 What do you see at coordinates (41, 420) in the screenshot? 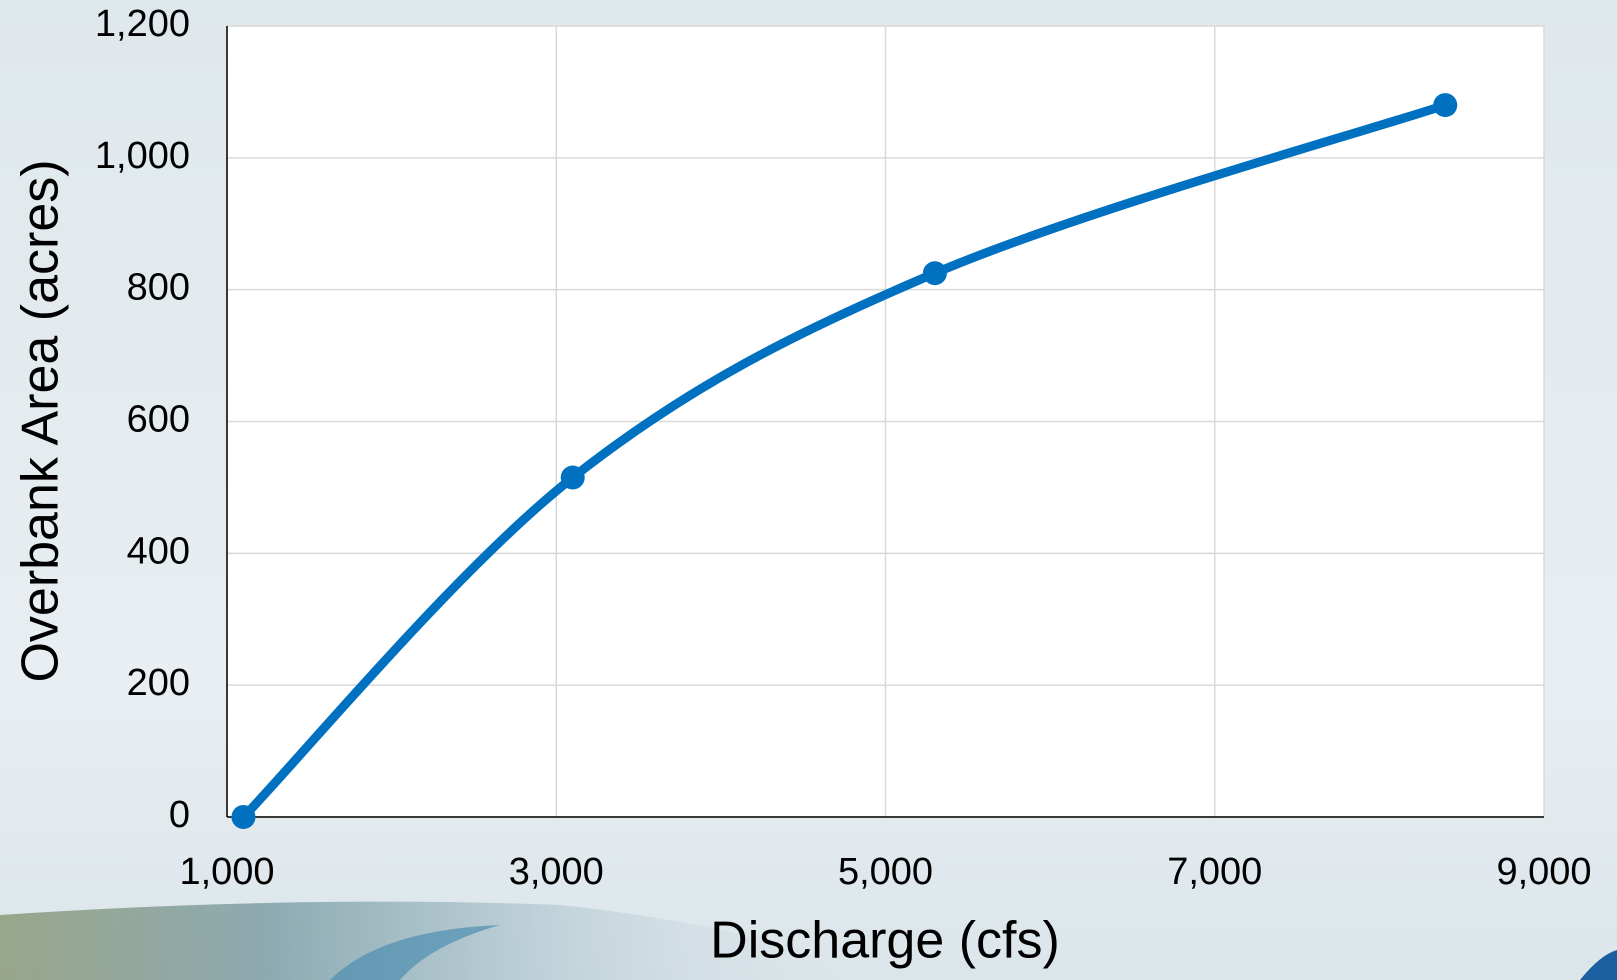
I see `y-axis-title: Overbank Area (acres)` at bounding box center [41, 420].